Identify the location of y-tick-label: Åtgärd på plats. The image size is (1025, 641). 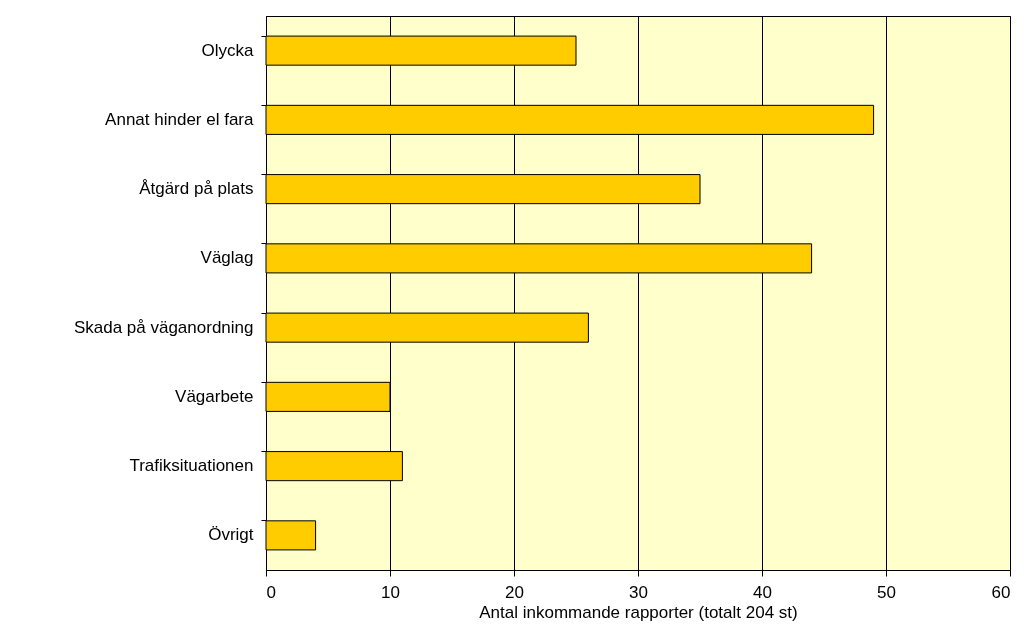
(196, 189).